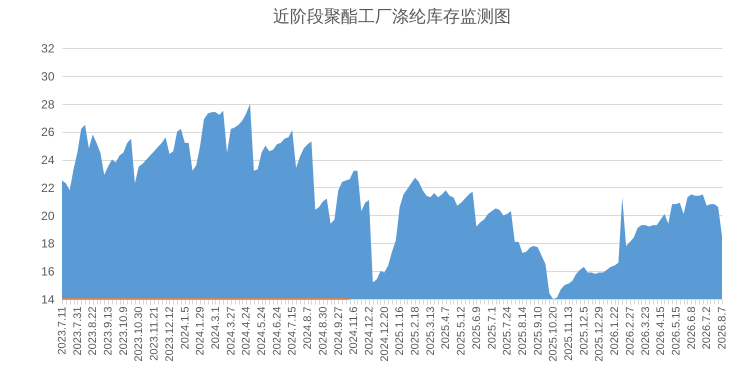 This screenshot has width=752, height=373. What do you see at coordinates (124, 331) in the screenshot?
I see `x-tick-label: 2023.10.9` at bounding box center [124, 331].